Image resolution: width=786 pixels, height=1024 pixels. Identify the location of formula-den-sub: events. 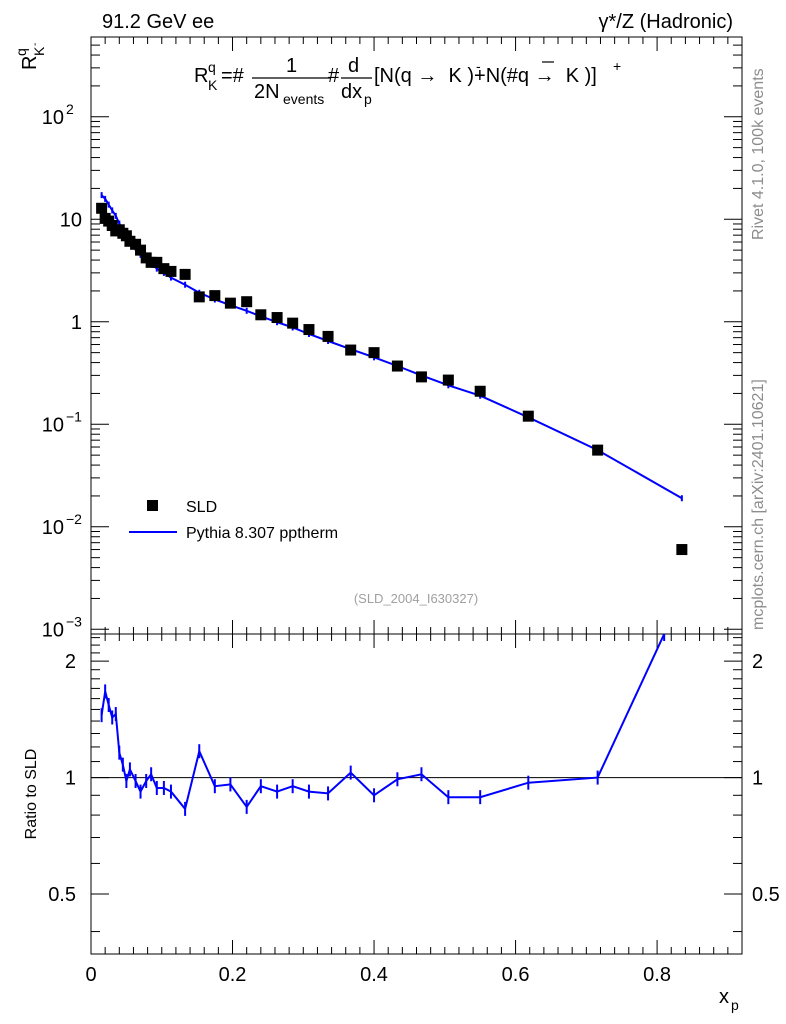
(303, 99).